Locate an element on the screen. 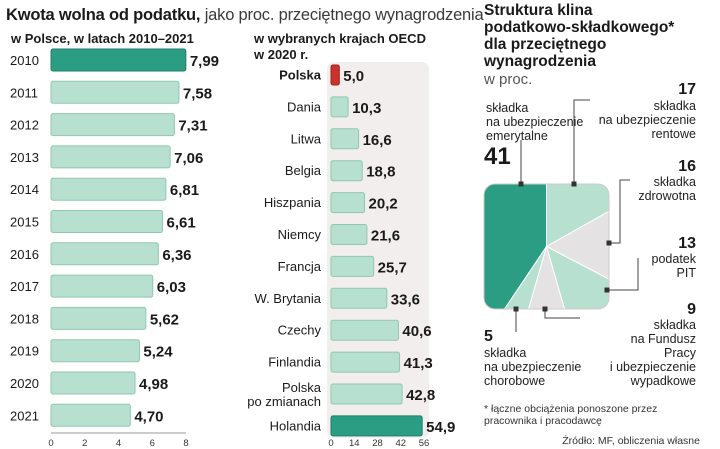 The image size is (720, 449). slice-label-rentowe: składka na ubezpieczenie rentowe is located at coordinates (647, 120).